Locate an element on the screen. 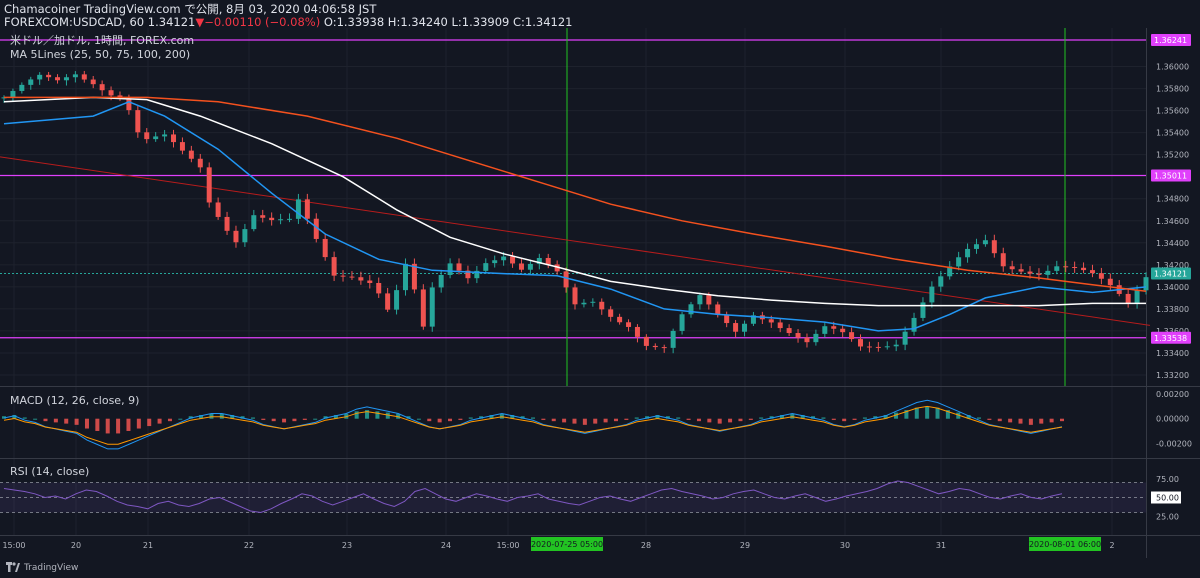 The image size is (1200, 578). price-tick-label: 1.33200 is located at coordinates (1172, 375).